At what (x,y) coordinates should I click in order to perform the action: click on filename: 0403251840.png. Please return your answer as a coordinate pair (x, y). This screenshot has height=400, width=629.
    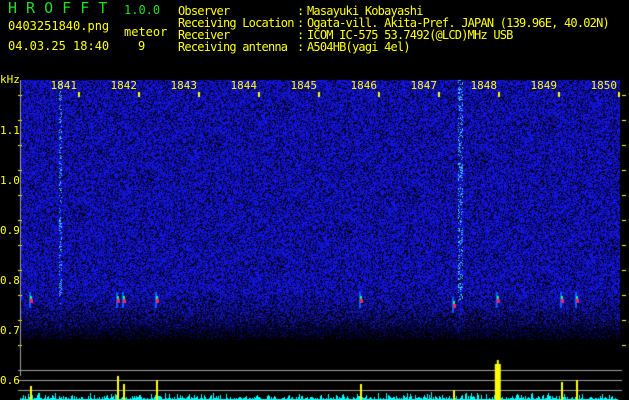
    Looking at the image, I should click on (59, 26).